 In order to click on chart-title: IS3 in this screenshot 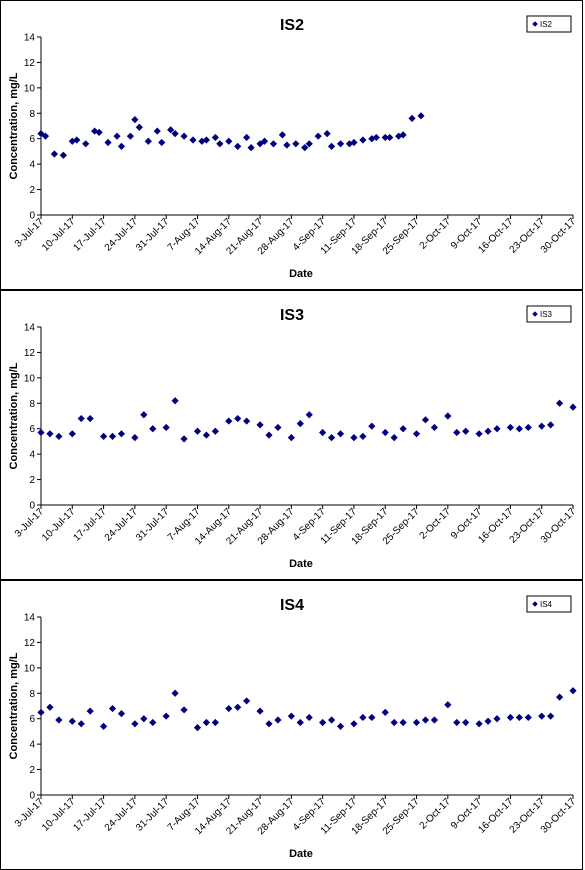, I will do `click(292, 315)`.